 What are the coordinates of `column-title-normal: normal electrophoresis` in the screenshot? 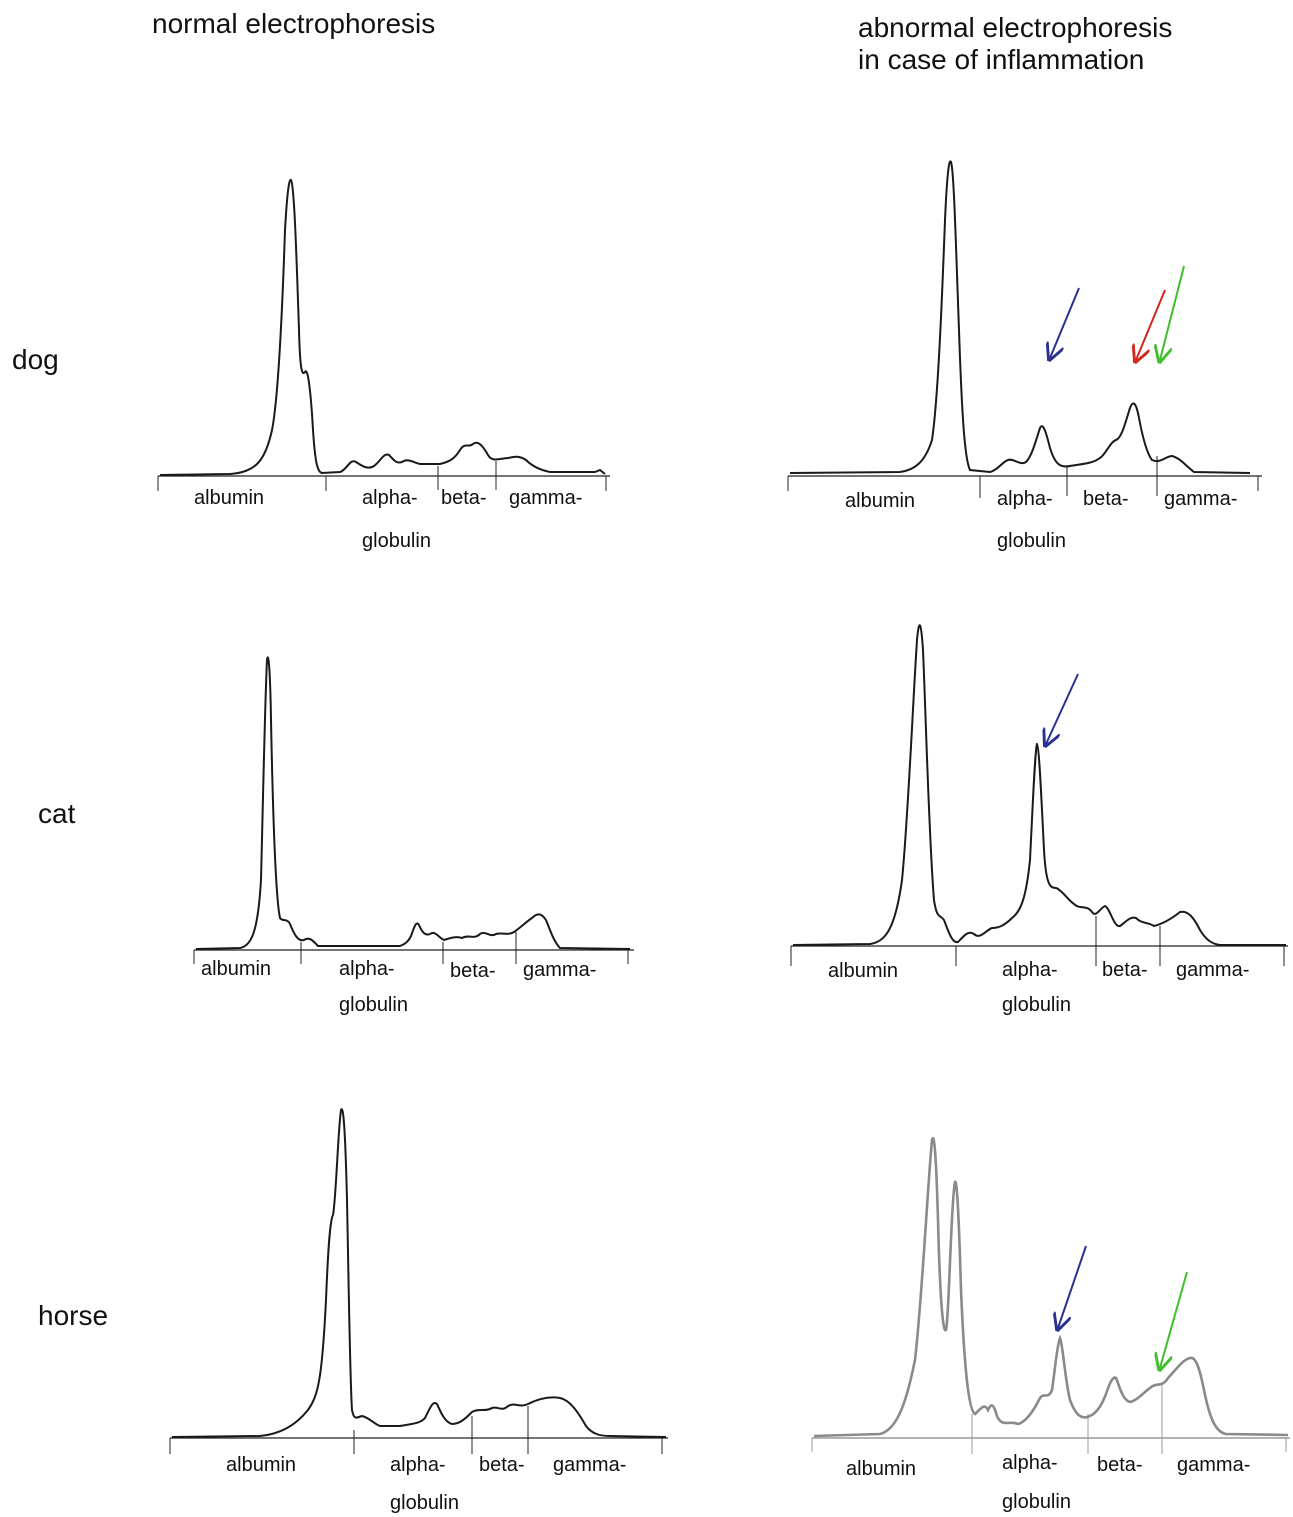 It's located at (293, 24).